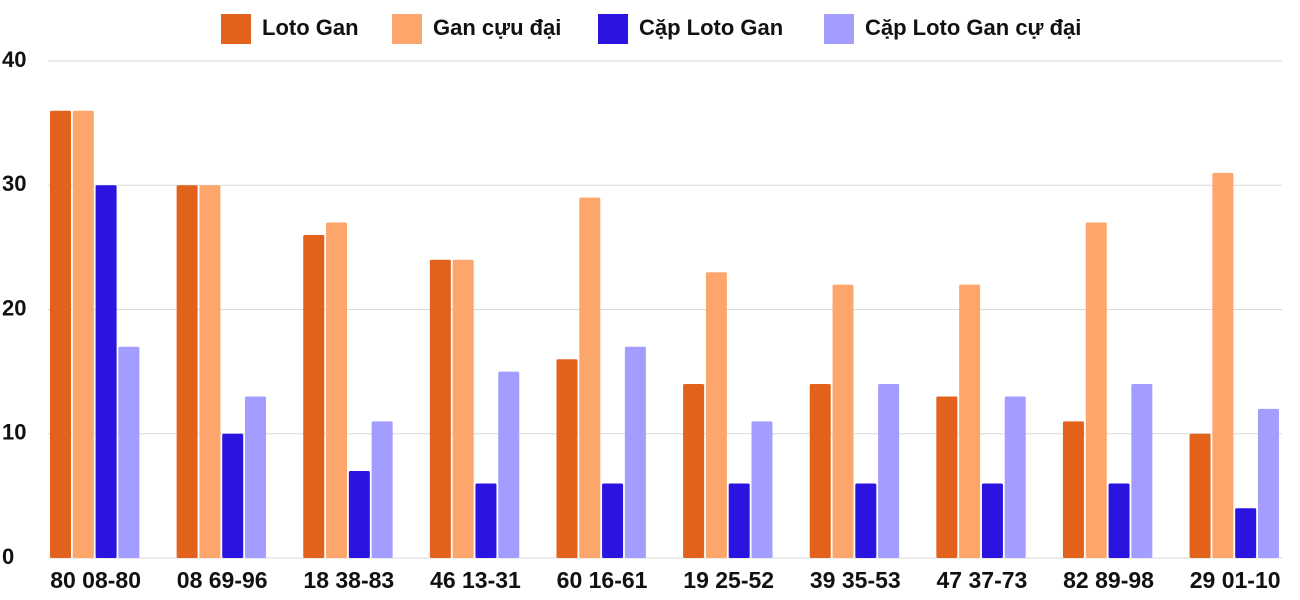 The image size is (1300, 600). I want to click on y-tick-label: 40, so click(14, 59).